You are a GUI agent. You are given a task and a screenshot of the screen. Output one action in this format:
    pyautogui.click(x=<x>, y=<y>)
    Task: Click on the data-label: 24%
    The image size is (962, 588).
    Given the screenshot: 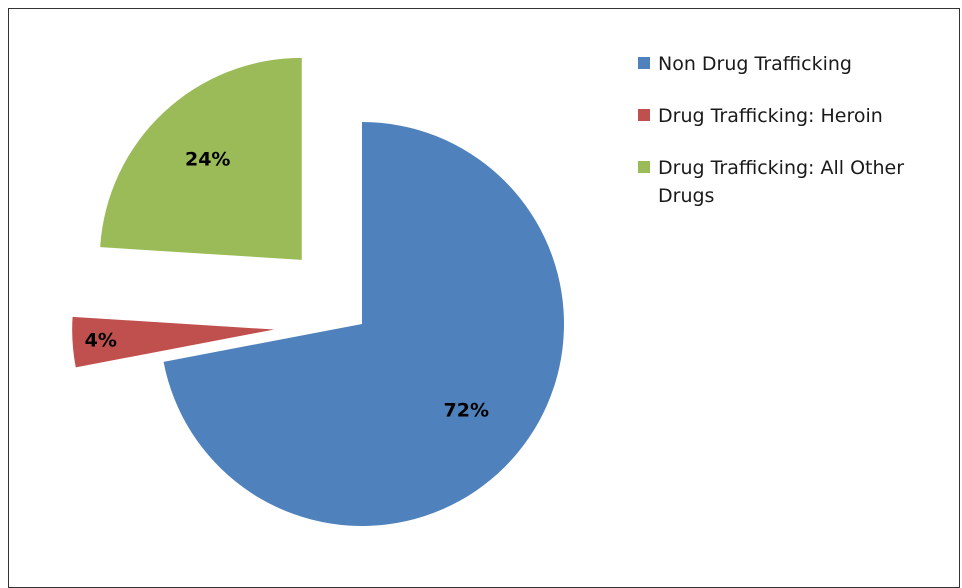 What is the action you would take?
    pyautogui.click(x=207, y=160)
    